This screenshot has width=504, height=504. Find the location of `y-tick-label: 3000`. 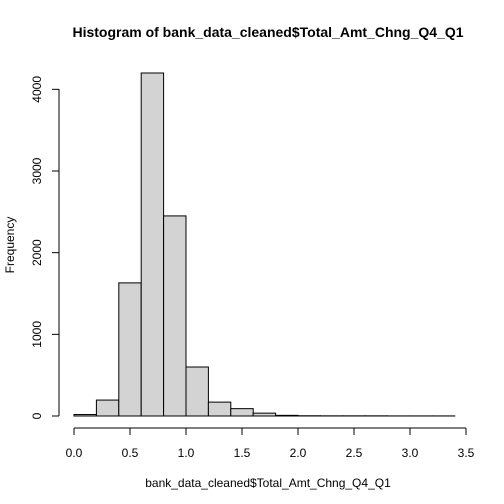

y-tick-label: 3000 is located at coordinates (37, 170).